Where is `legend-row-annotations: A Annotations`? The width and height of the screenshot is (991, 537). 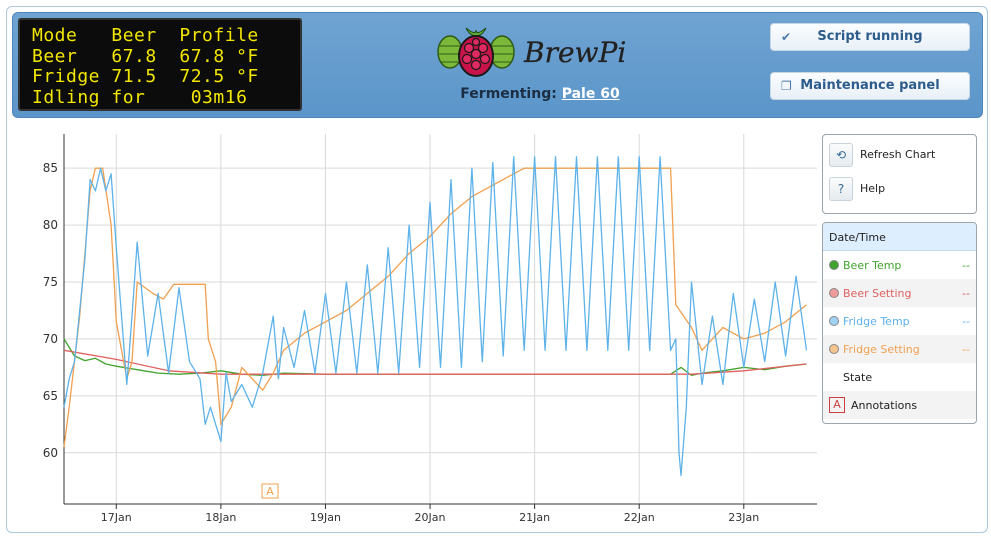
legend-row-annotations: A Annotations is located at coordinates (899, 405).